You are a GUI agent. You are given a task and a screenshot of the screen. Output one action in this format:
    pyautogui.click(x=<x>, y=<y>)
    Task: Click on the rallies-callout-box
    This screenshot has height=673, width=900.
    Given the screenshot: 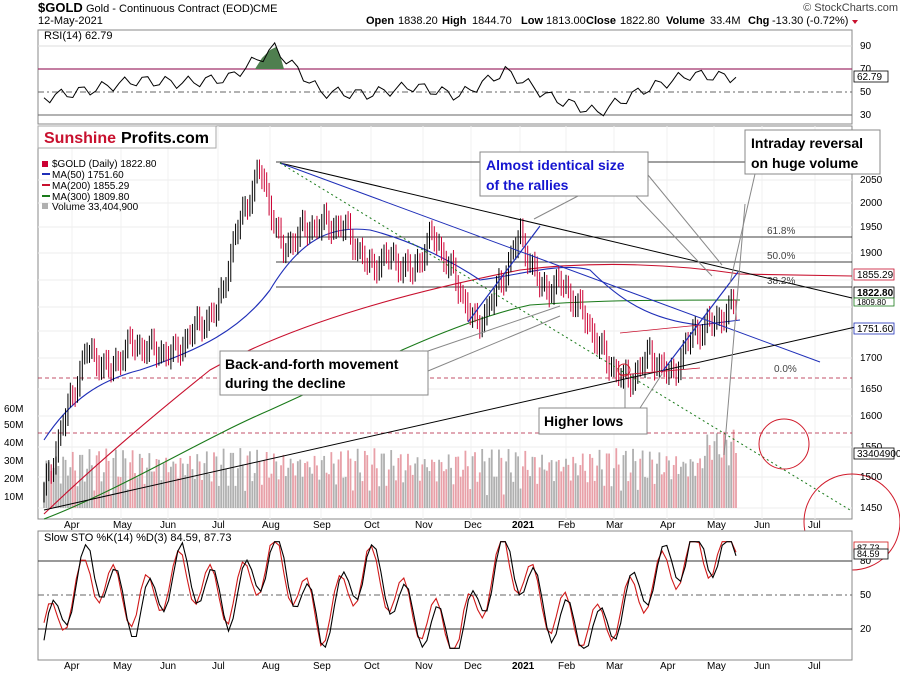 What is the action you would take?
    pyautogui.click(x=564, y=174)
    